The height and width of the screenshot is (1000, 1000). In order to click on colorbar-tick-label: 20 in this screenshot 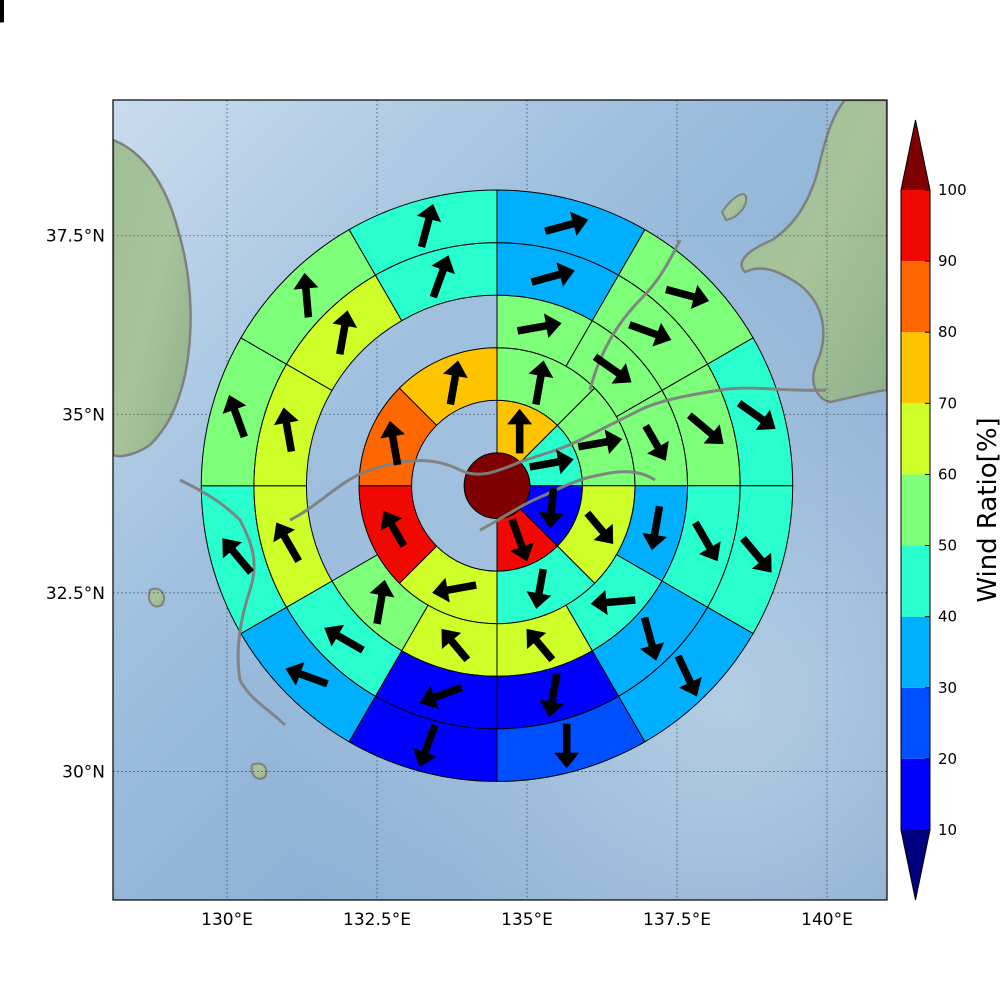, I will do `click(947, 759)`.